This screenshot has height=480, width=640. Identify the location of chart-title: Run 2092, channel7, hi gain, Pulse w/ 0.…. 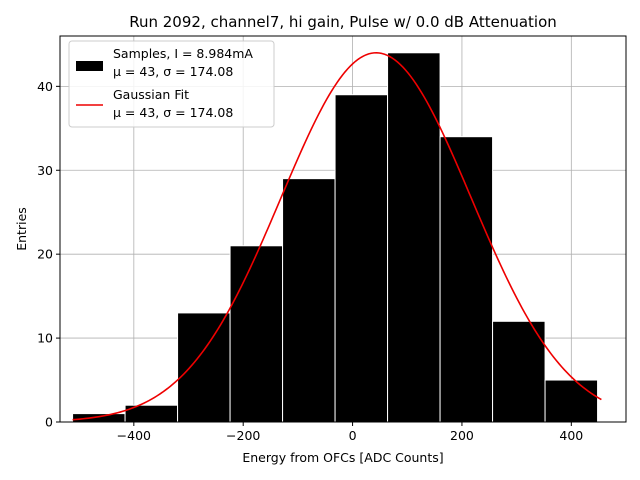
(343, 22).